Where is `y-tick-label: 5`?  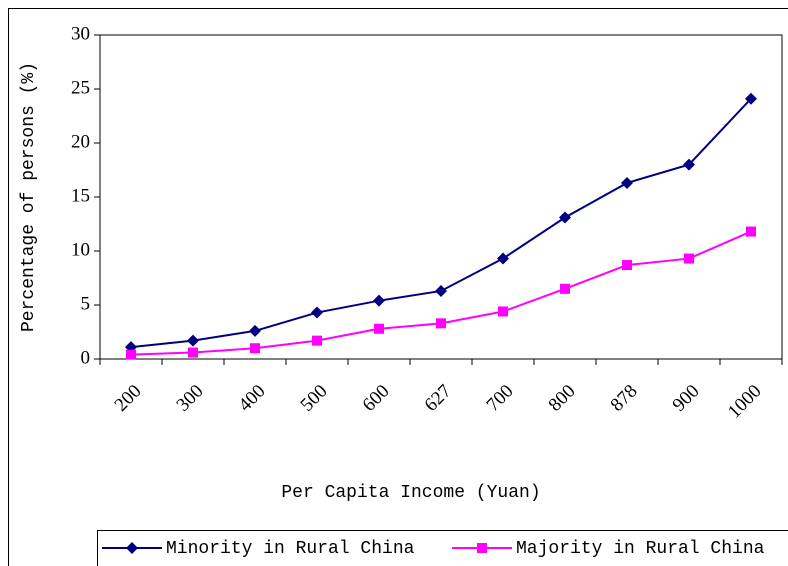 y-tick-label: 5 is located at coordinates (86, 303).